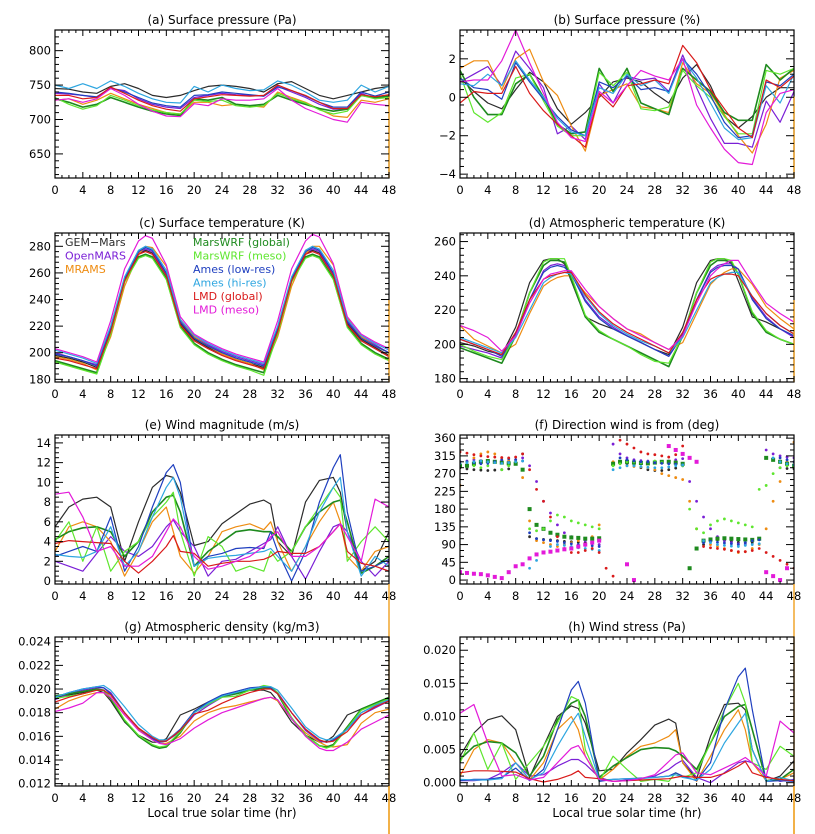 The width and height of the screenshot is (815, 834). What do you see at coordinates (40, 353) in the screenshot?
I see `y-tick-label: 200` at bounding box center [40, 353].